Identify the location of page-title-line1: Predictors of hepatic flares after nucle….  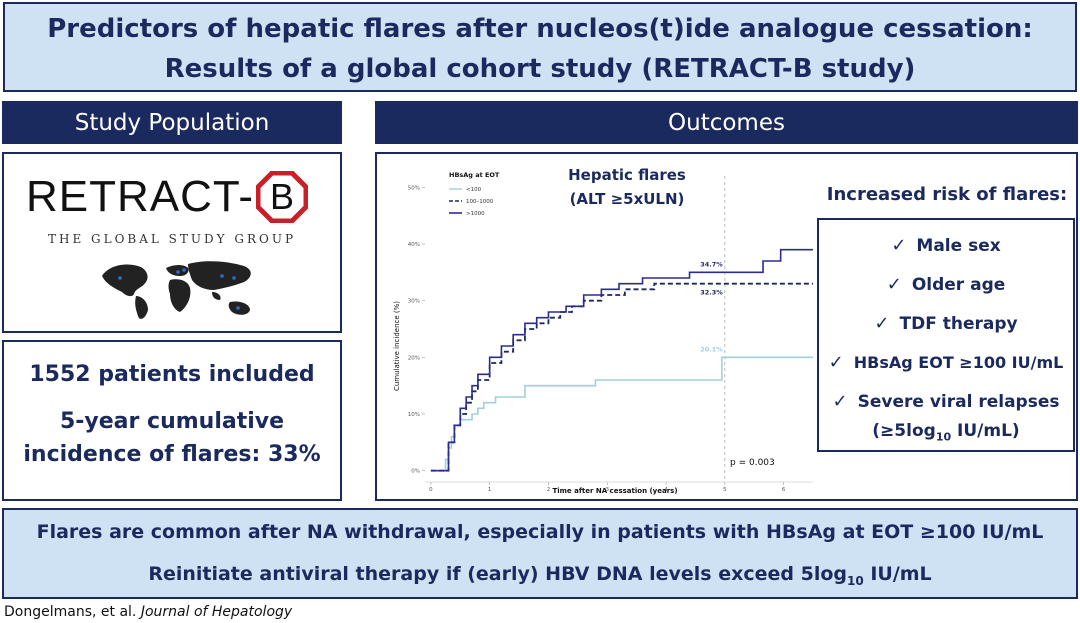
(540, 29).